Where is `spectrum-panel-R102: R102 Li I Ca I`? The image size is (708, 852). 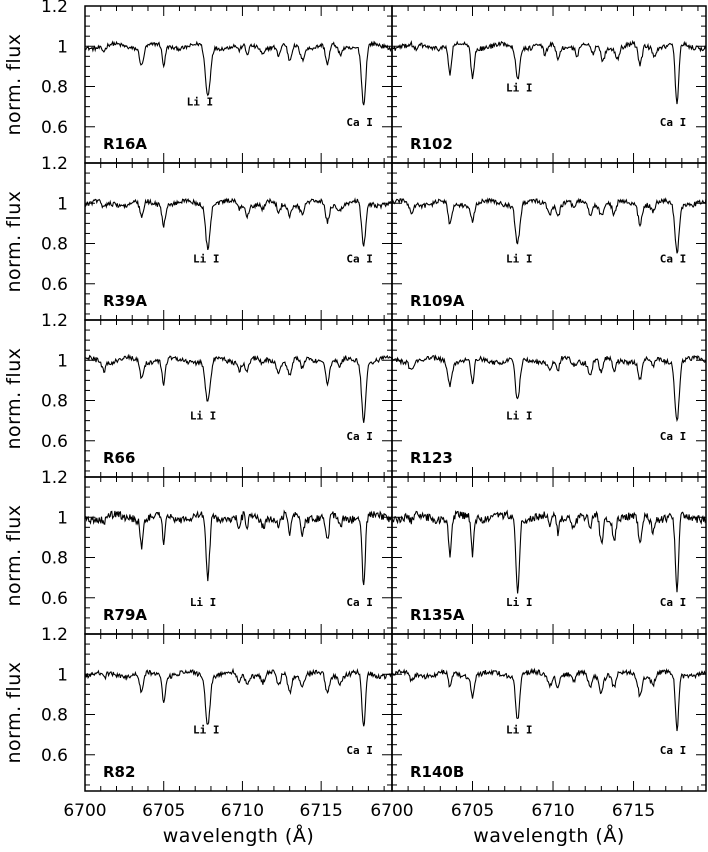 spectrum-panel-R102: R102 Li I Ca I is located at coordinates (549, 84).